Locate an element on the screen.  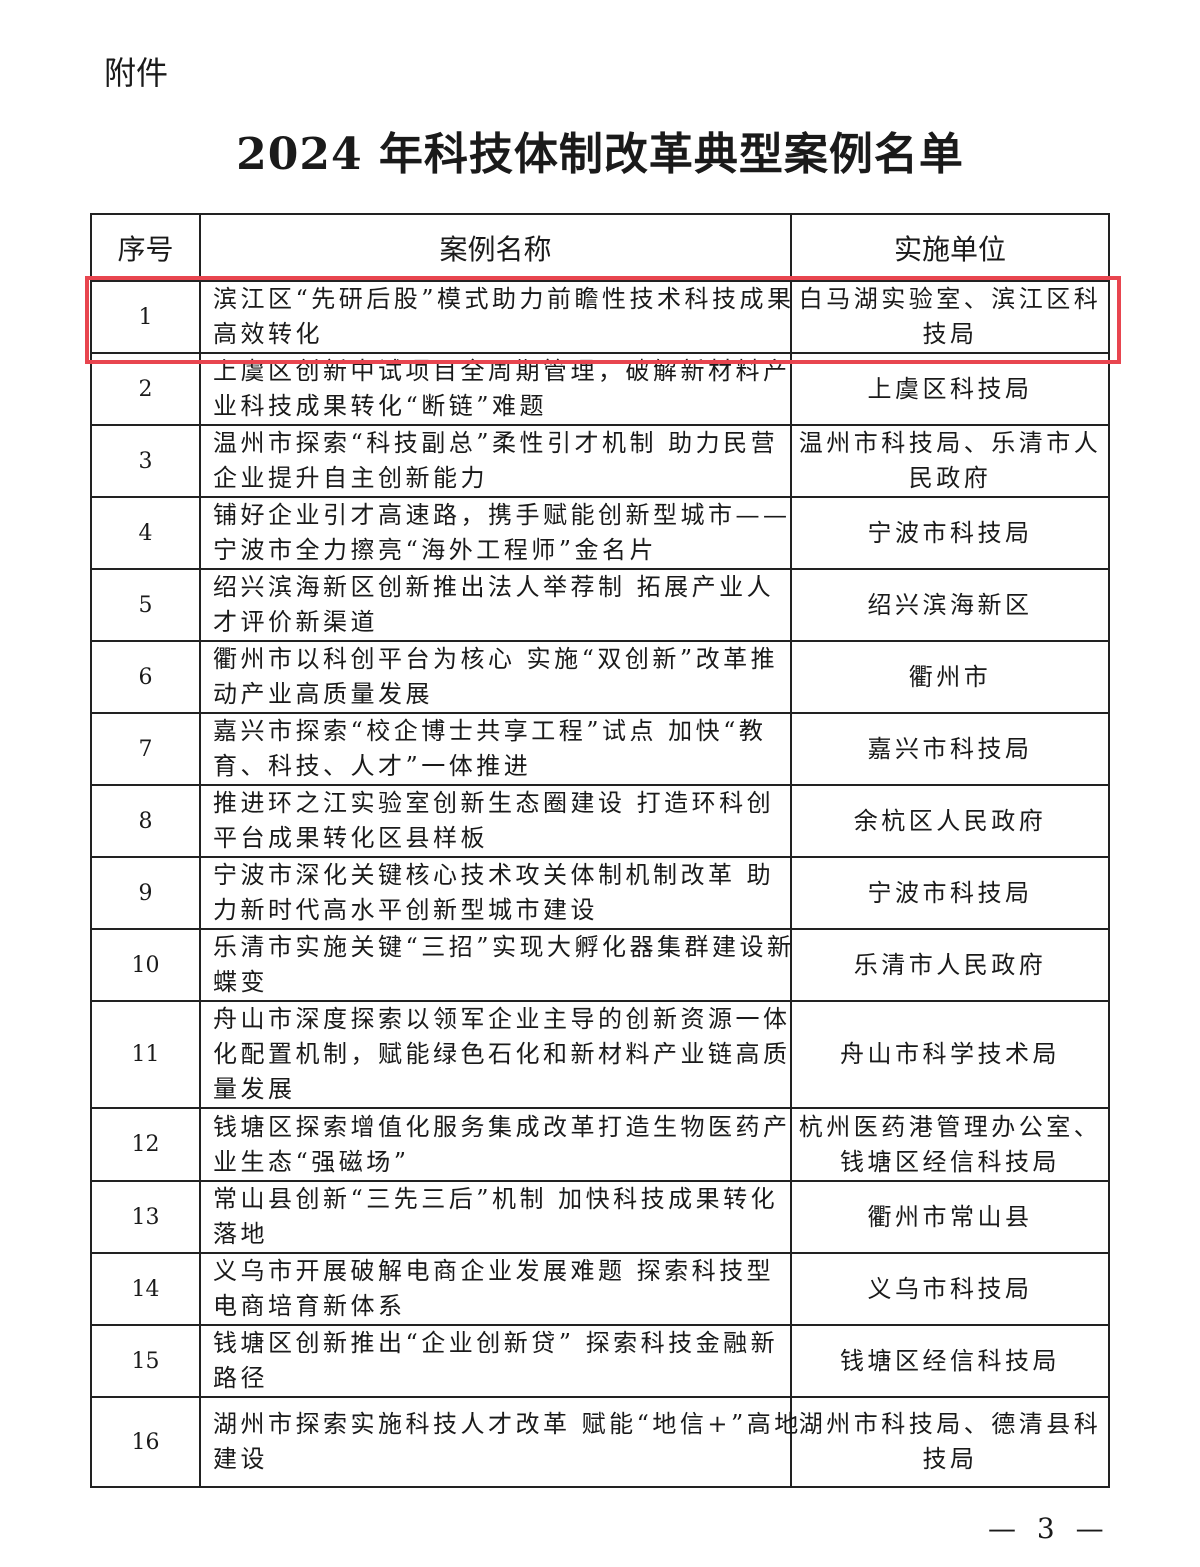
table-row: 14 义乌市开展破解电商企业发展难题 探索科技型 电商培育新体系 义乌市科技局 is located at coordinates (600, 1289).